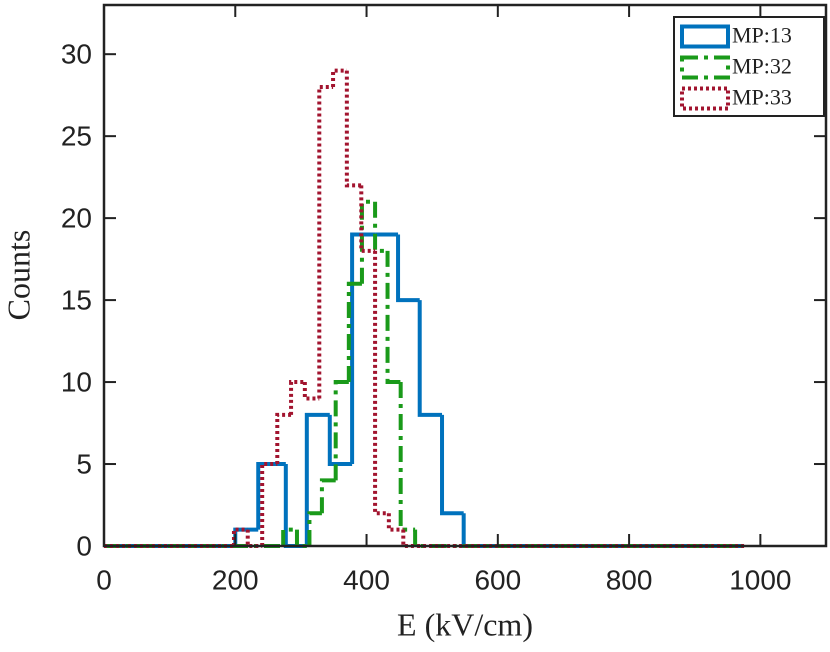  What do you see at coordinates (84, 545) in the screenshot?
I see `y-tick-label: 0` at bounding box center [84, 545].